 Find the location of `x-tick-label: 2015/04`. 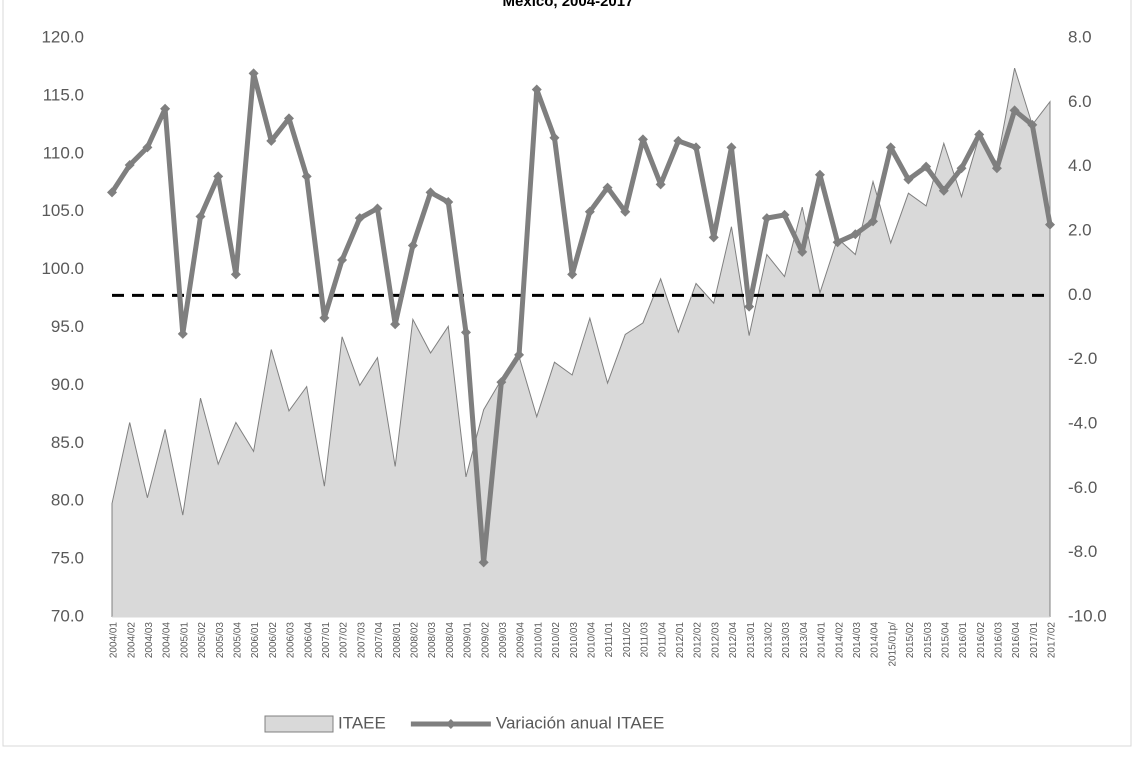

x-tick-label: 2015/04 is located at coordinates (945, 640).